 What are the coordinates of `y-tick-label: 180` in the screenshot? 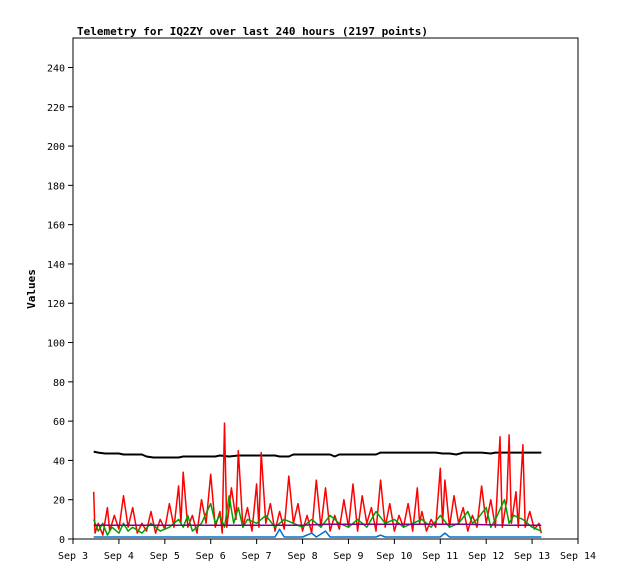 It's located at (56, 186).